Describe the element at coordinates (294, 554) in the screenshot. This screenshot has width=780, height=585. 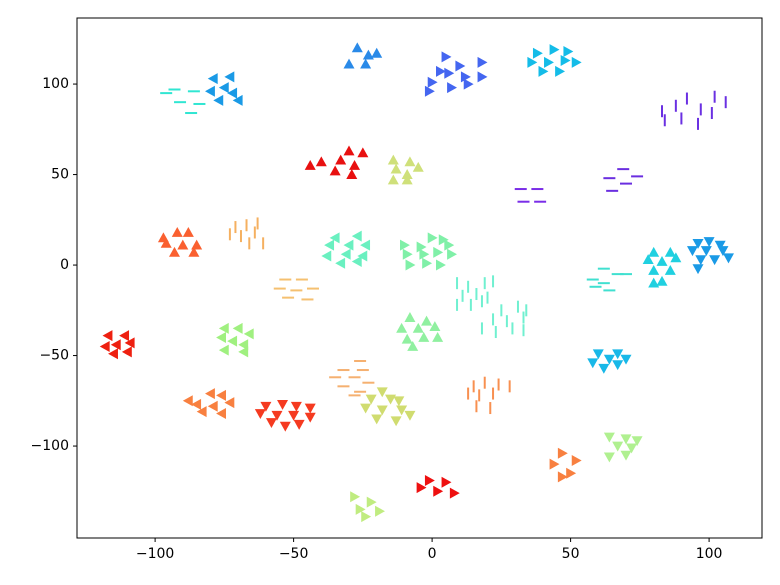
I see `x-tick-label: −50` at that location.